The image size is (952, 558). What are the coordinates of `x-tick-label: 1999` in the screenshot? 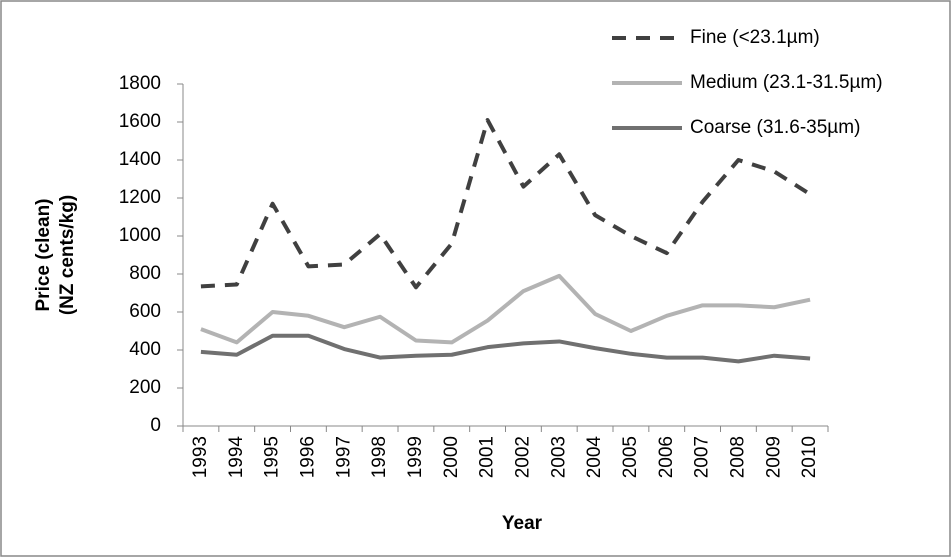 It's located at (415, 457).